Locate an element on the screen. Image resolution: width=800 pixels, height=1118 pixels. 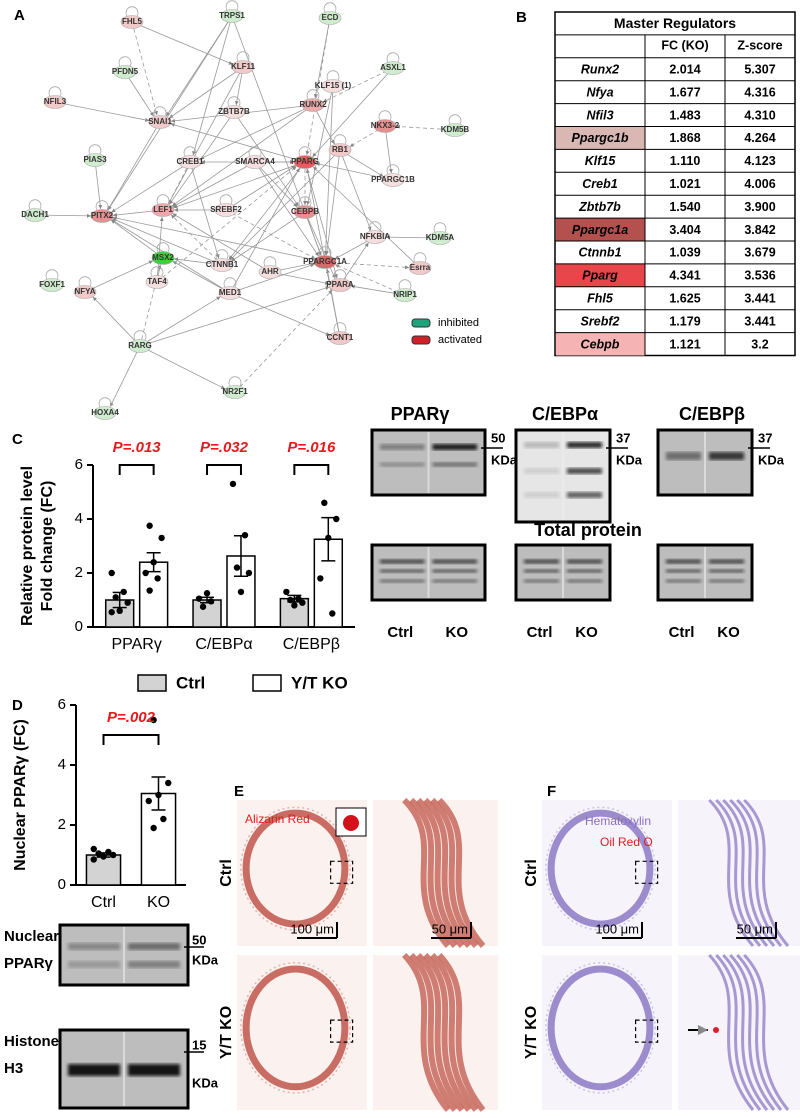
table-cell: Zbtb7b is located at coordinates (599, 207).